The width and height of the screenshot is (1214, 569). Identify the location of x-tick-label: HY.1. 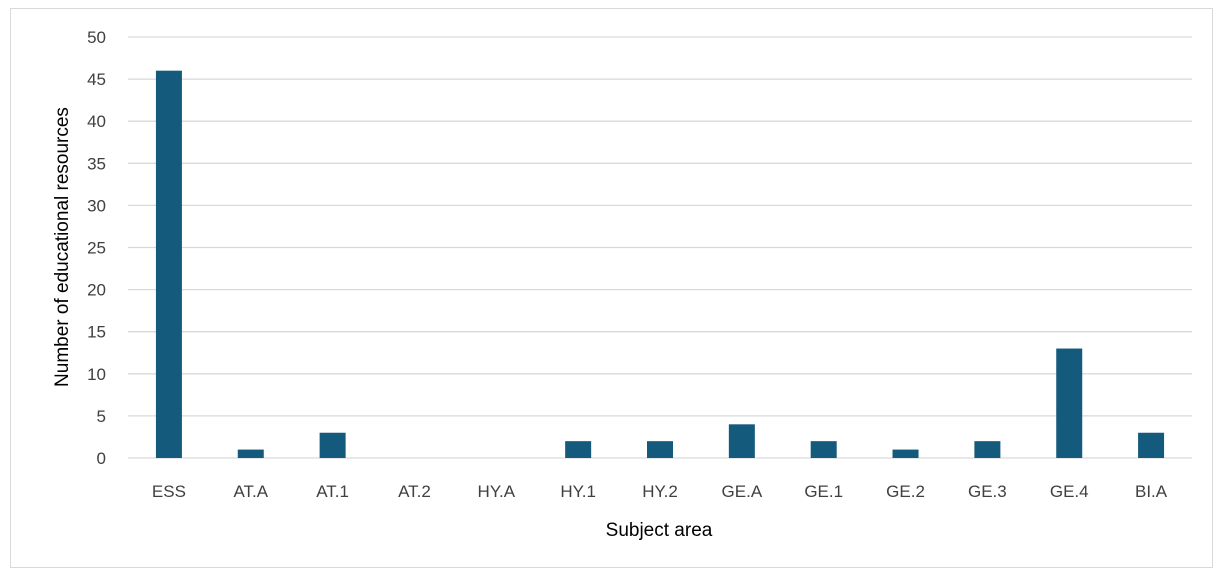
(578, 491).